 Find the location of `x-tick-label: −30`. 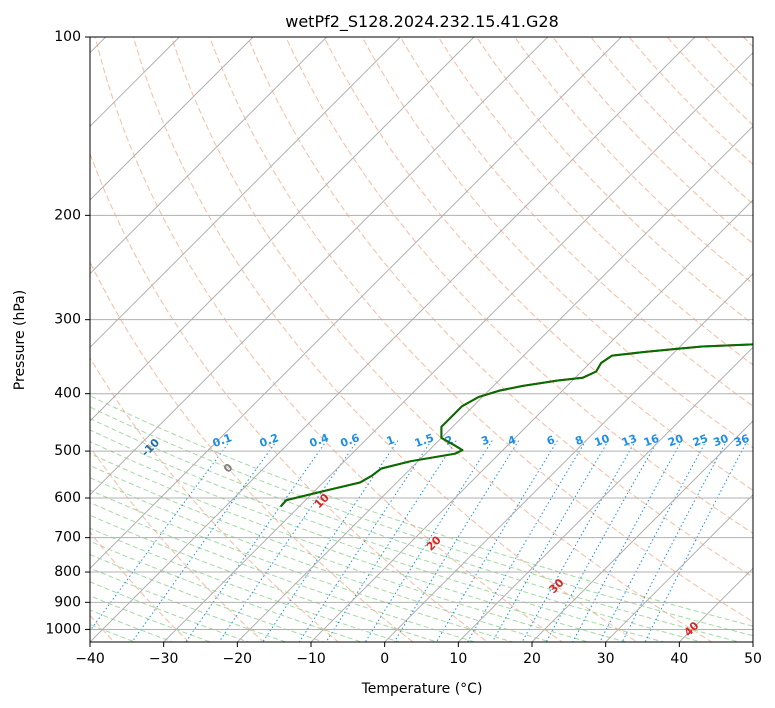

x-tick-label: −30 is located at coordinates (164, 659).